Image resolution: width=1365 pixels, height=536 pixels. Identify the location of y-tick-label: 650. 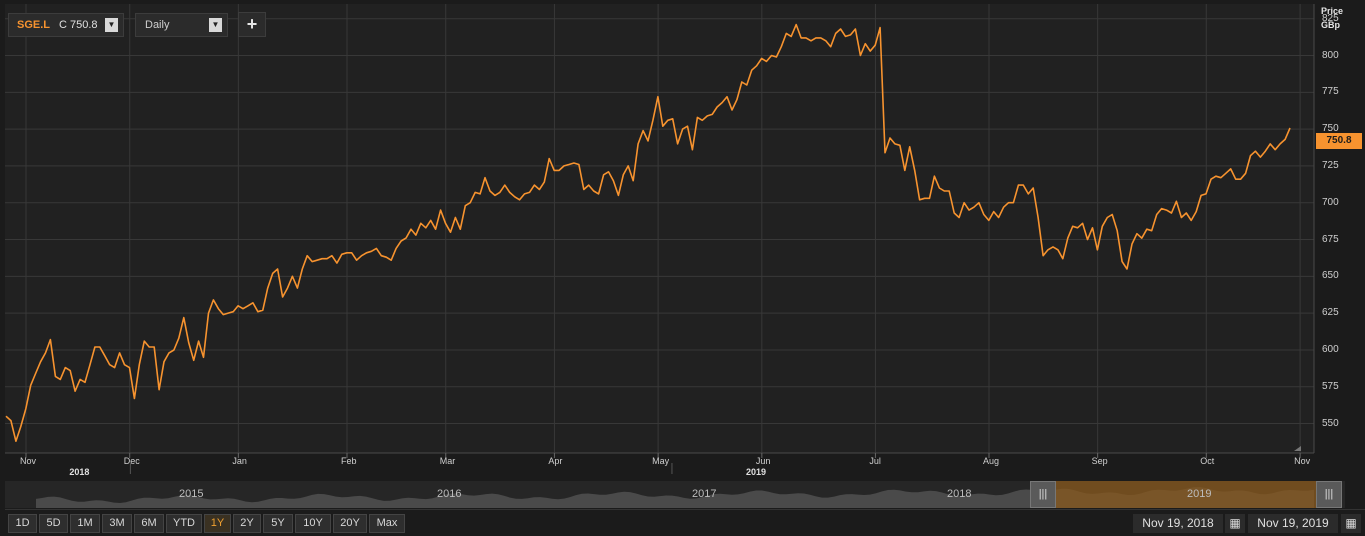
(1330, 276).